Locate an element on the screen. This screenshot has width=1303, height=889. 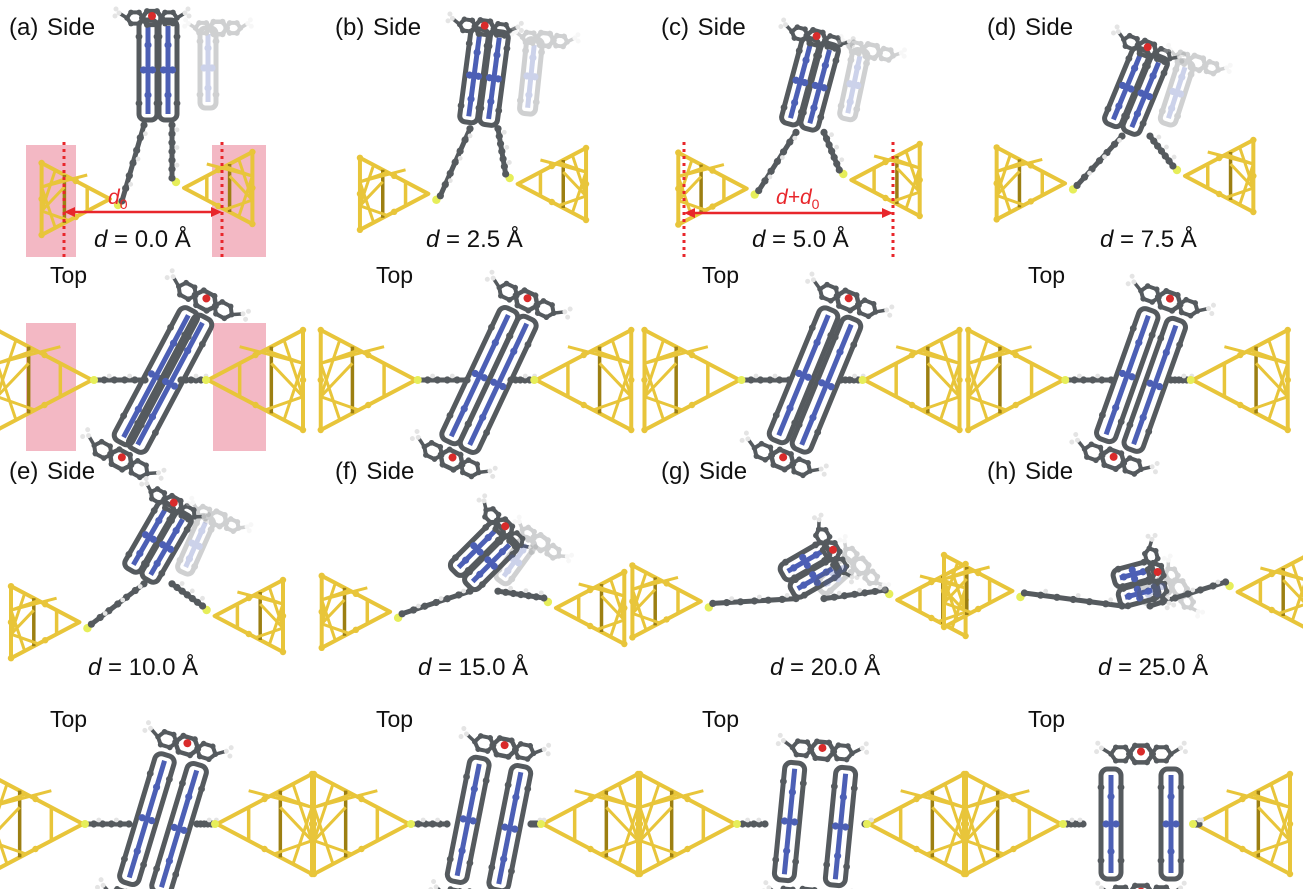
panel-side-label: (h) Side is located at coordinates (1030, 471).